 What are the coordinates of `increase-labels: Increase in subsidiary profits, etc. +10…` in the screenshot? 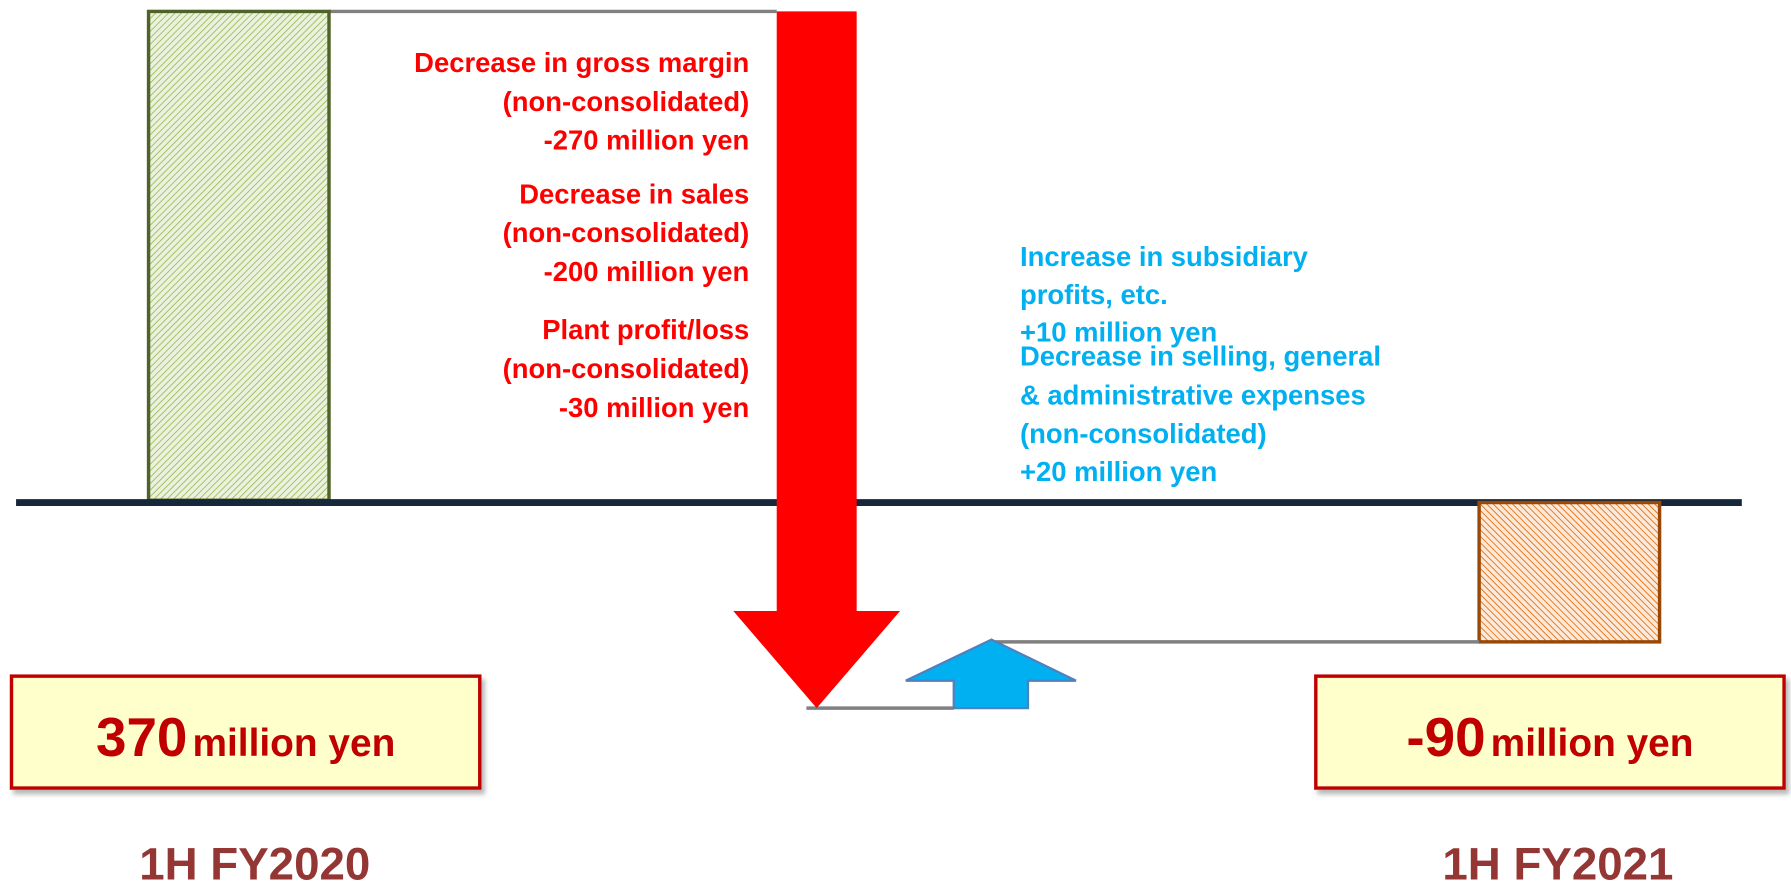 It's located at (1200, 364).